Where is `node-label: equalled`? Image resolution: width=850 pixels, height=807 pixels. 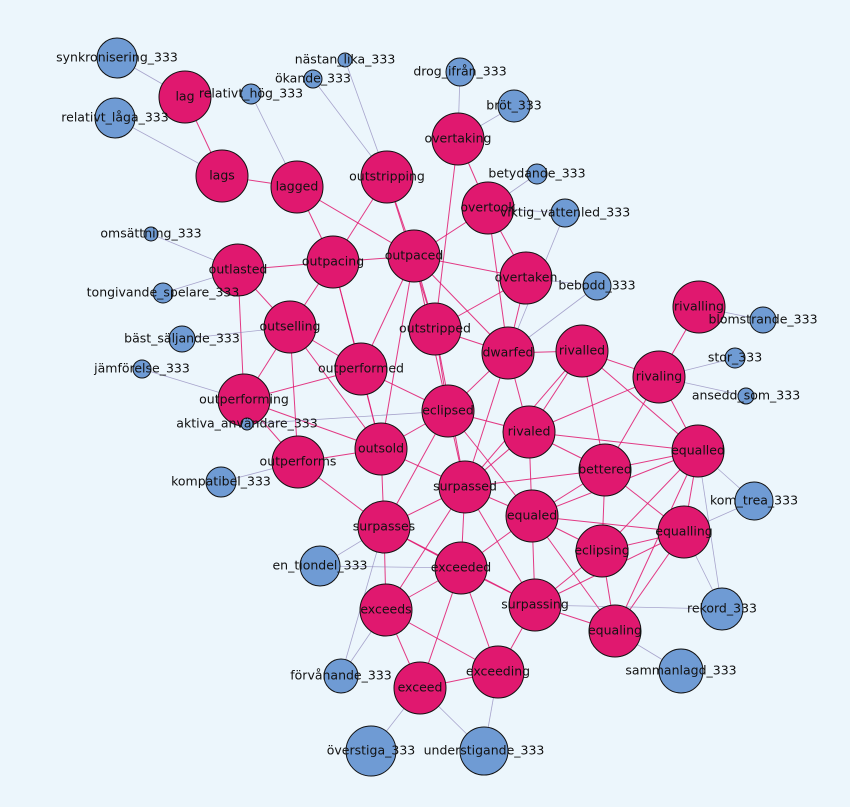 node-label: equalled is located at coordinates (698, 450).